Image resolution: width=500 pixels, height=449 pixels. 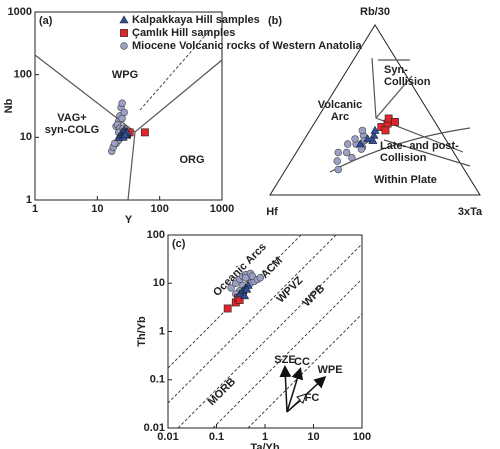 What do you see at coordinates (20, 12) in the screenshot?
I see `y-tick-label: 1000` at bounding box center [20, 12].